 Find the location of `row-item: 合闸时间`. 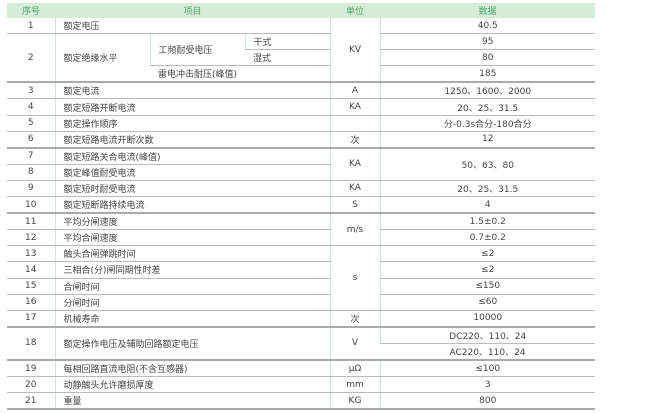

row-item: 合闸时间 is located at coordinates (192, 286).